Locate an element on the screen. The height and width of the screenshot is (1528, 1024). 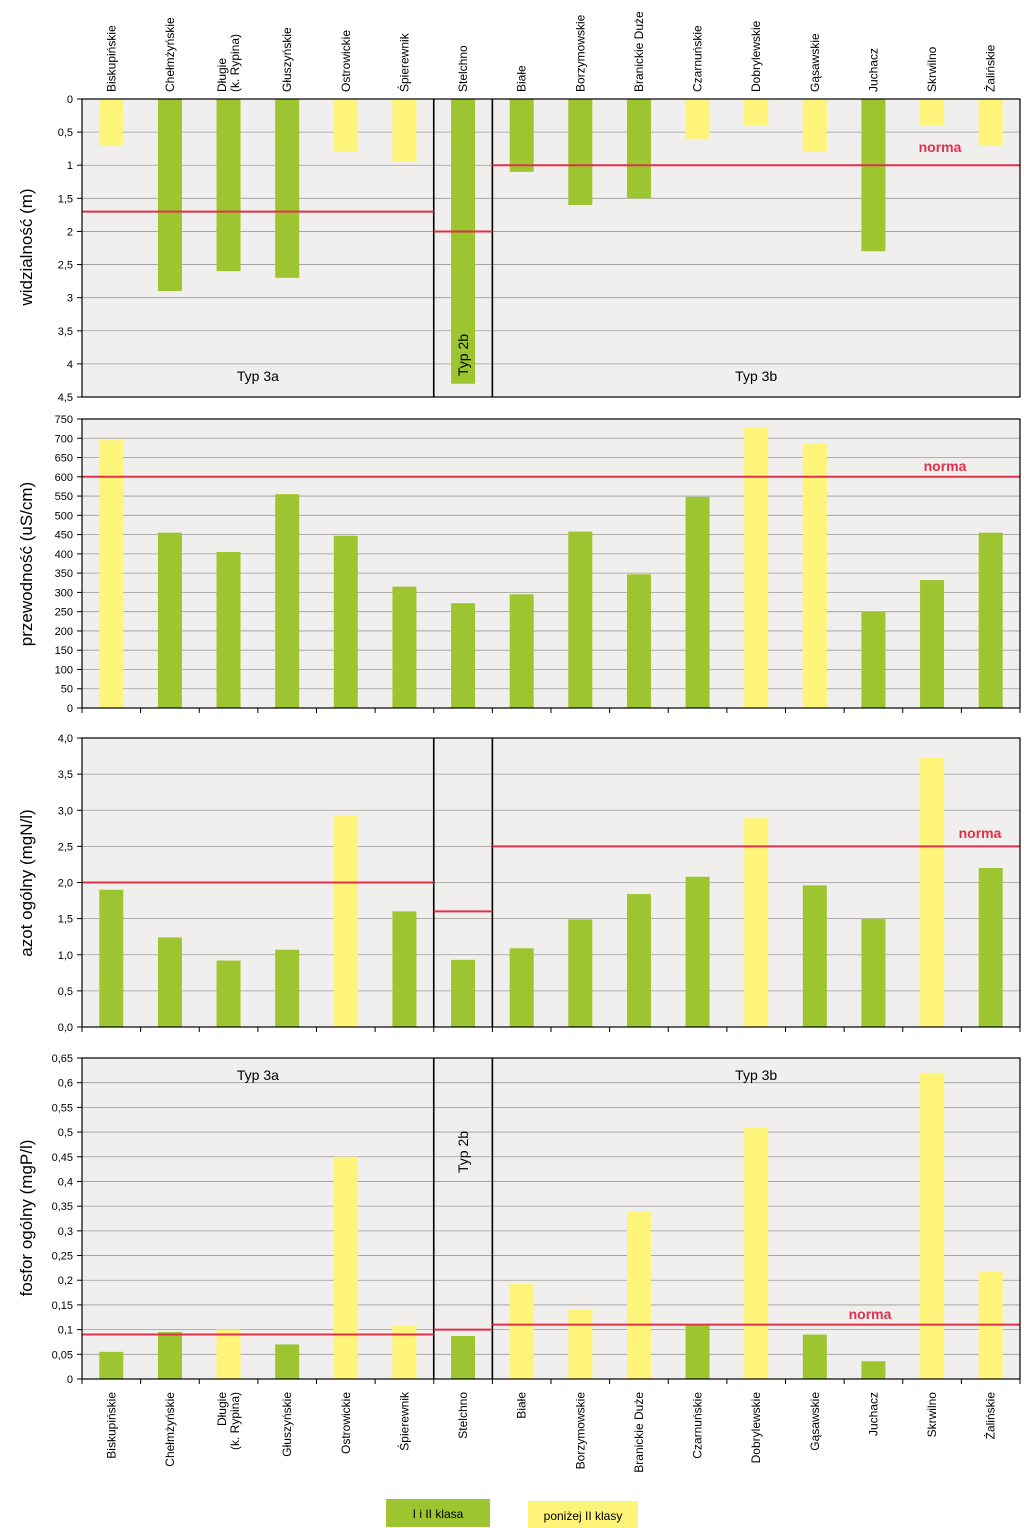
lake-label-top: Biskupińskie is located at coordinates (111, 58).